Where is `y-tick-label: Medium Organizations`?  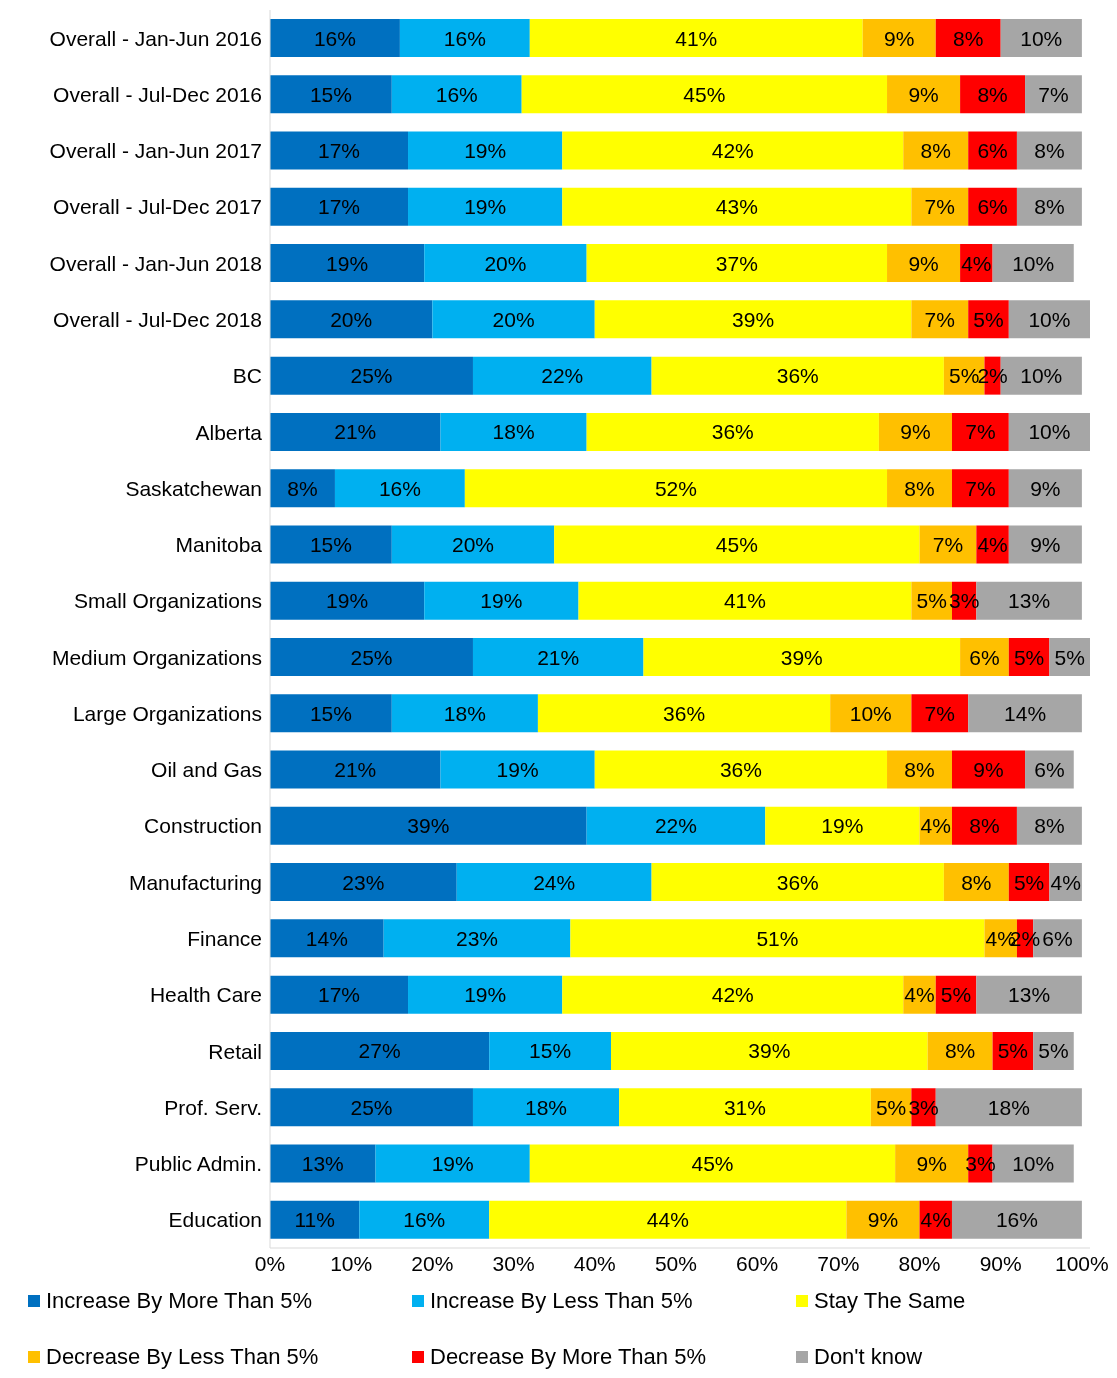
y-tick-label: Medium Organizations is located at coordinates (156, 657).